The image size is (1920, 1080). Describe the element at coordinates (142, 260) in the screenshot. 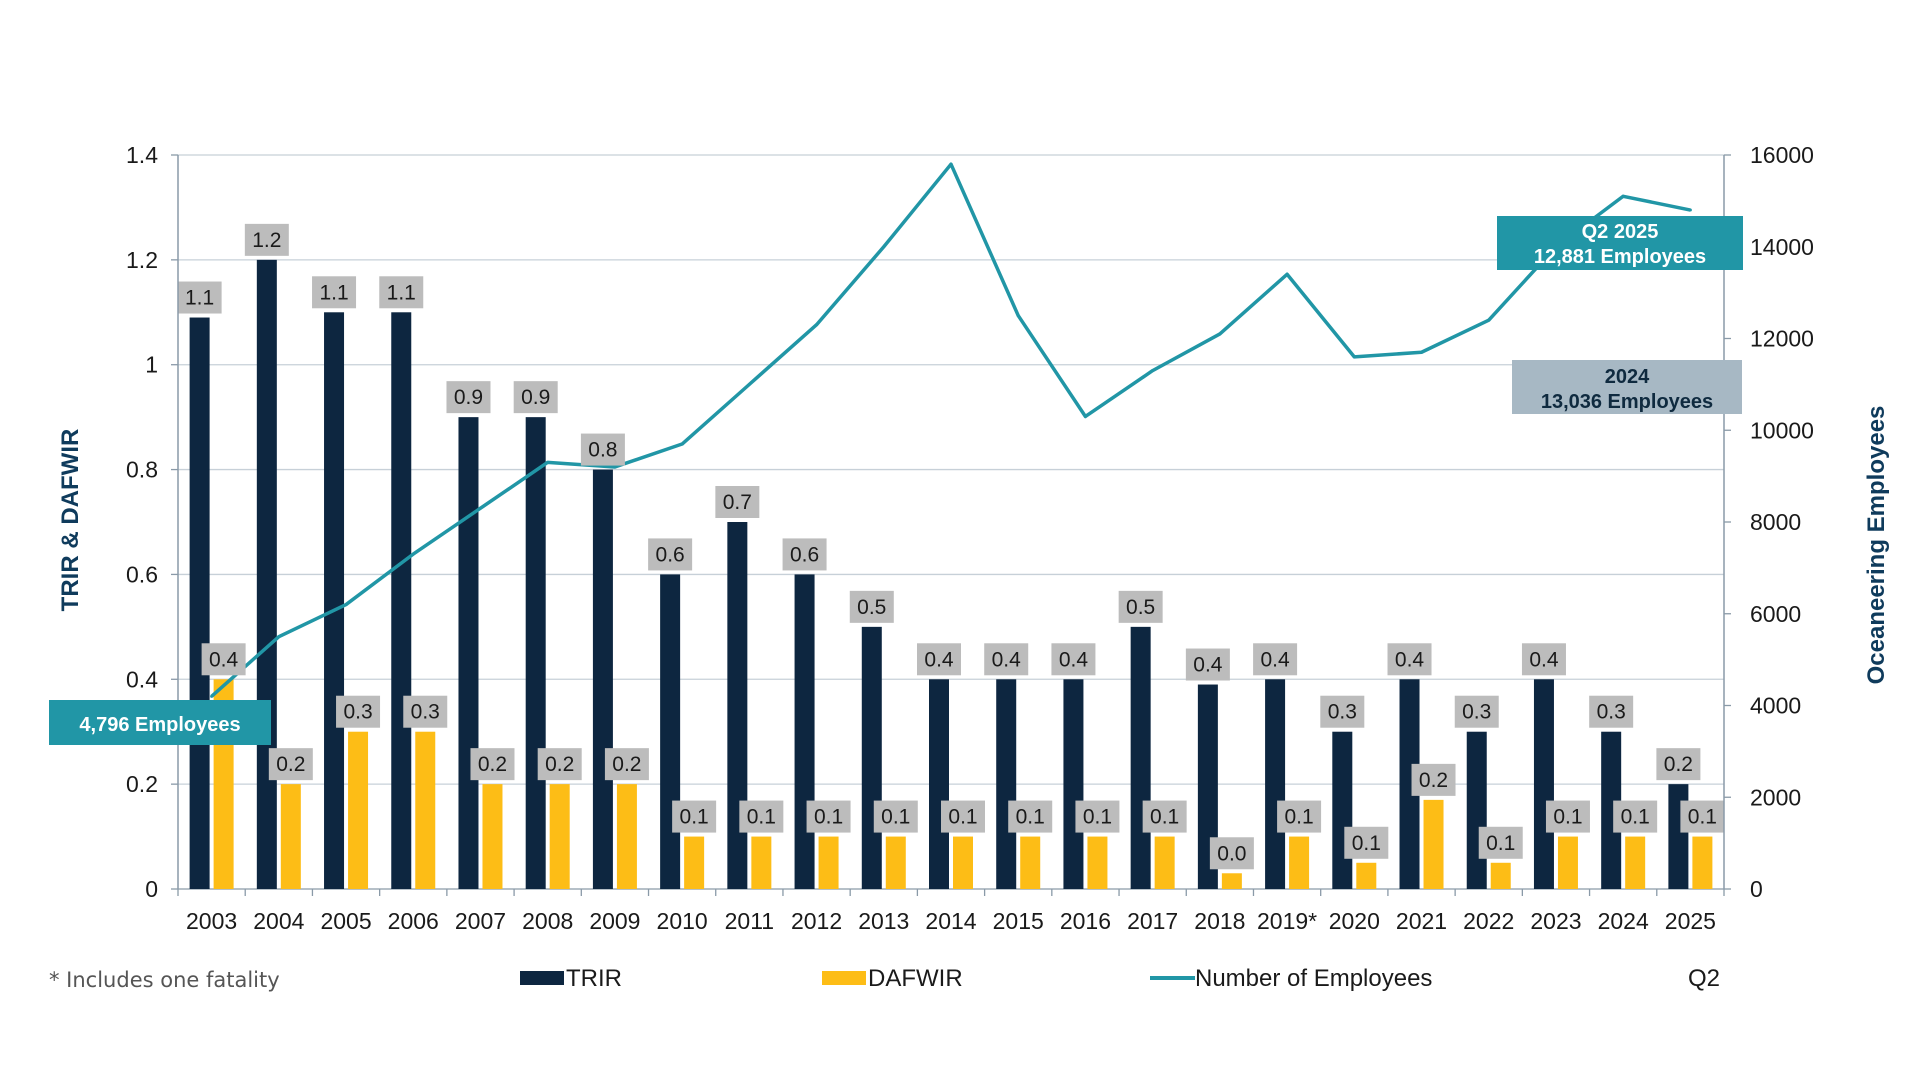

I see `left-axis-tick-label: 1.2` at that location.